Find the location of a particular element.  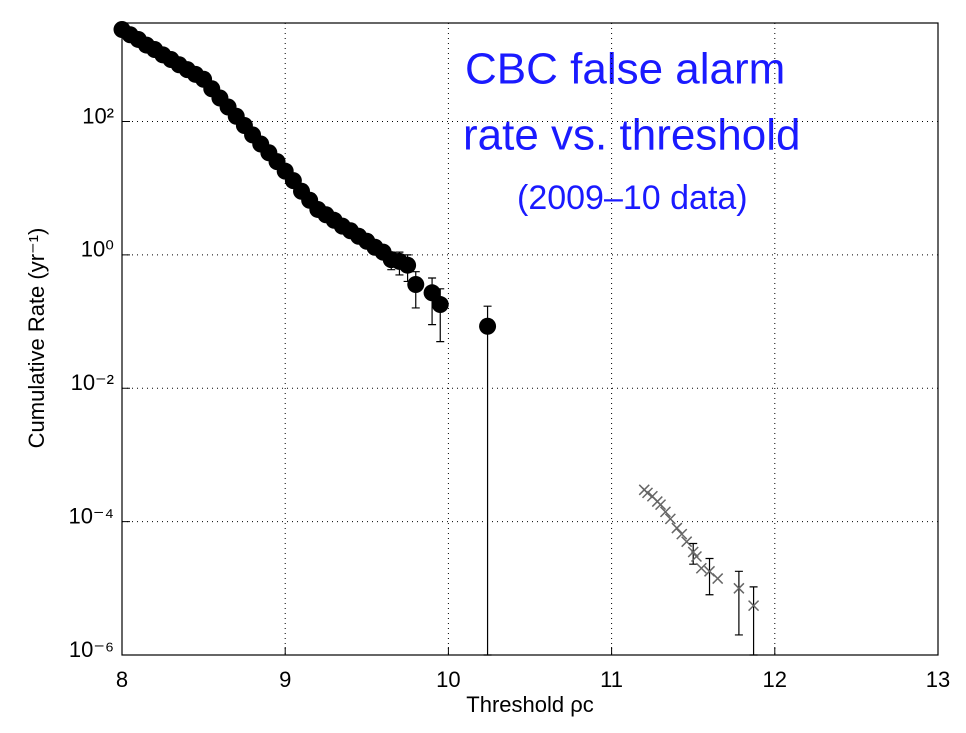

y-axis-label: Cumulative Rate (yr⁻¹) is located at coordinates (36, 338).